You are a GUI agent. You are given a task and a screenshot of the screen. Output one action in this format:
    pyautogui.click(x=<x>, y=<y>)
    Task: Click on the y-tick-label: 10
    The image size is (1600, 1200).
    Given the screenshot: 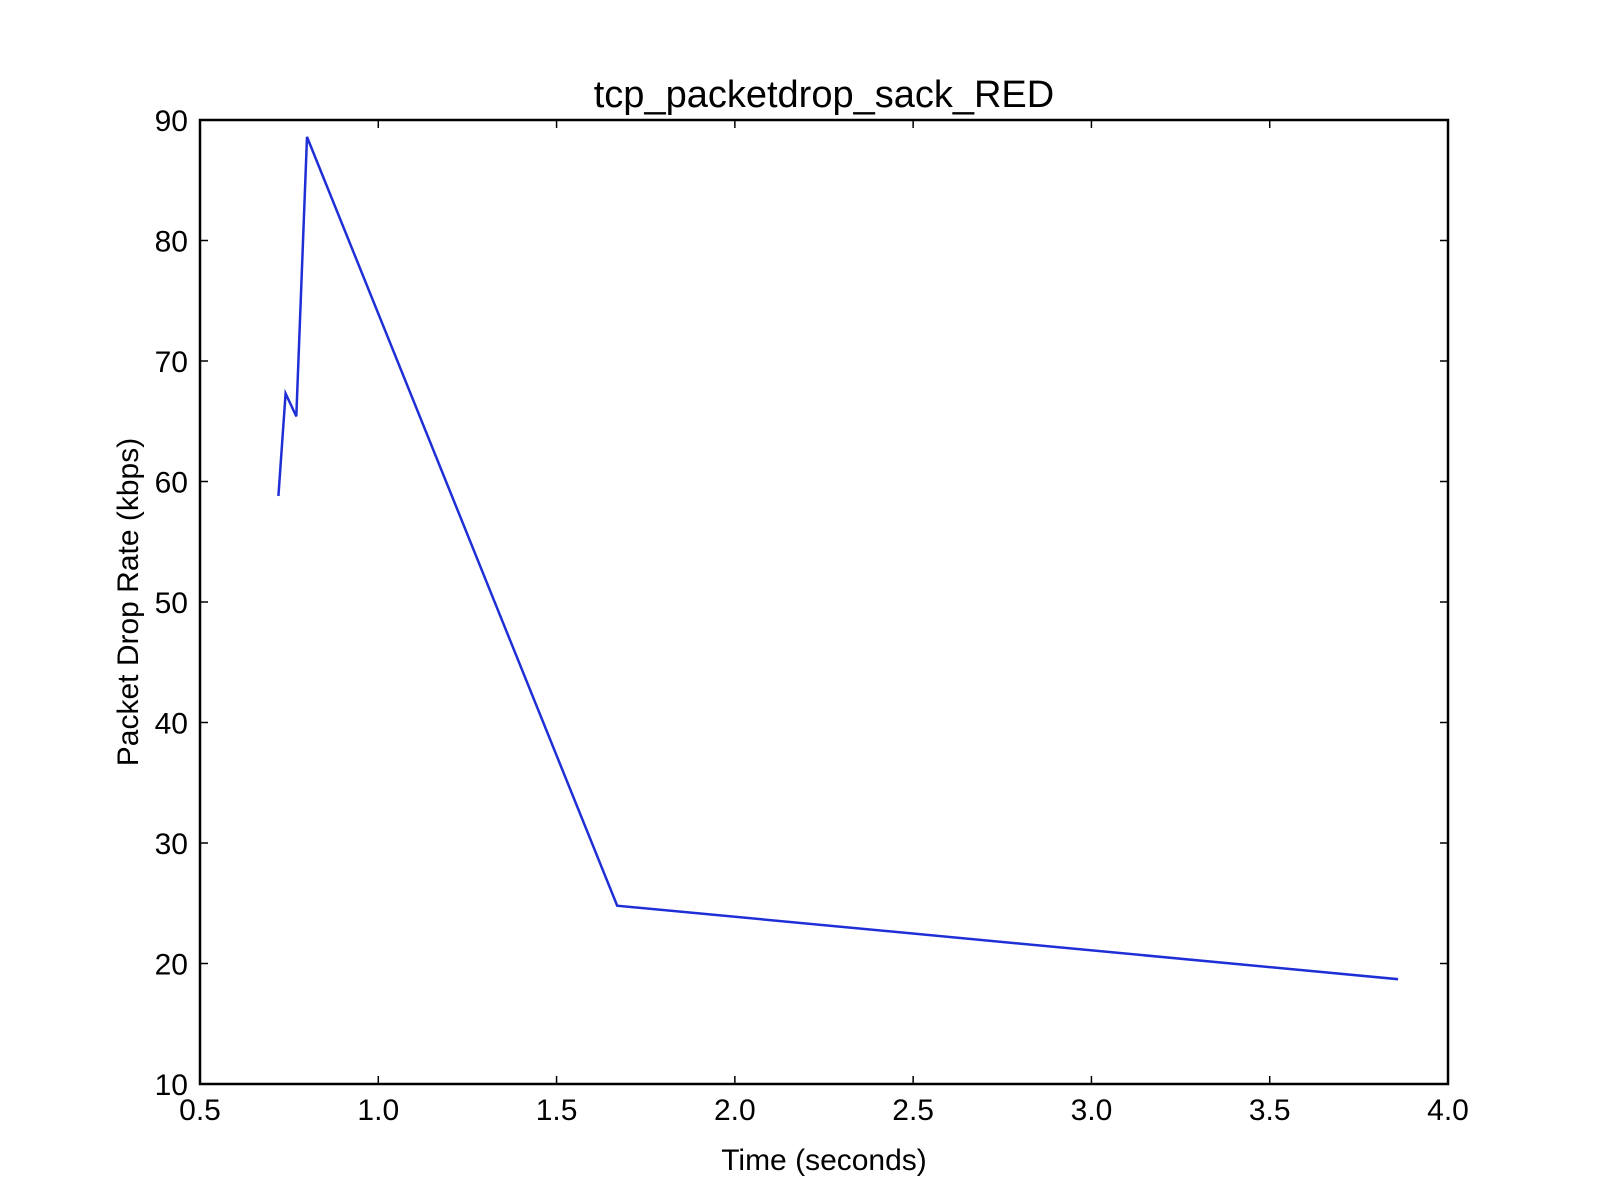 What is the action you would take?
    pyautogui.click(x=171, y=1085)
    